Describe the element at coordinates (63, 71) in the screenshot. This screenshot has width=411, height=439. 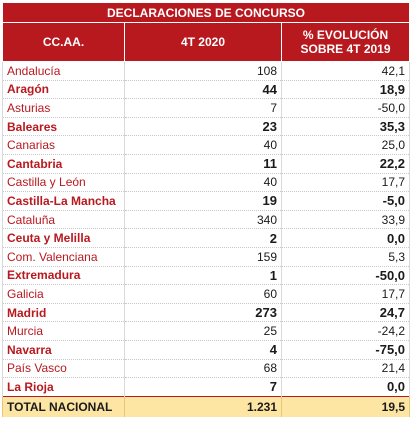
I see `region-cell: Andalucía` at that location.